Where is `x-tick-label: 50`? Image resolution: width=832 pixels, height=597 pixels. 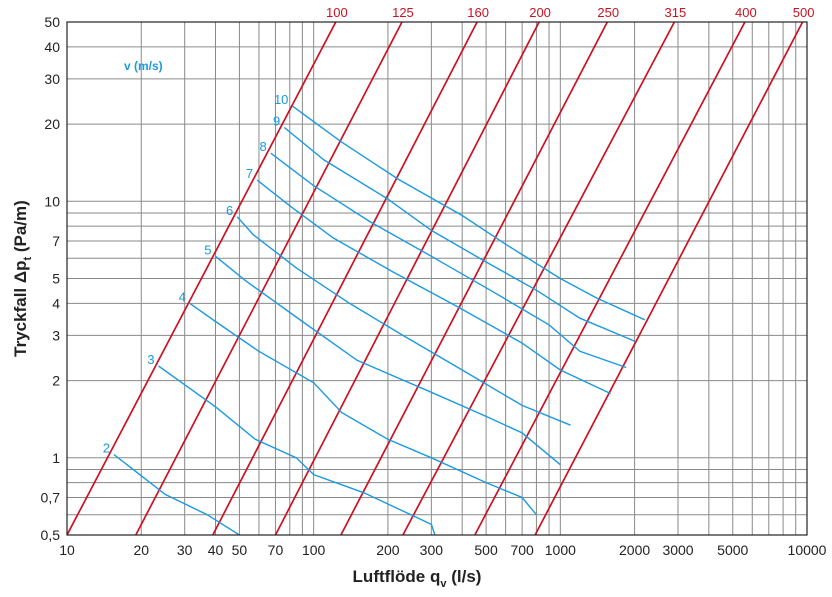 x-tick-label: 50 is located at coordinates (240, 550).